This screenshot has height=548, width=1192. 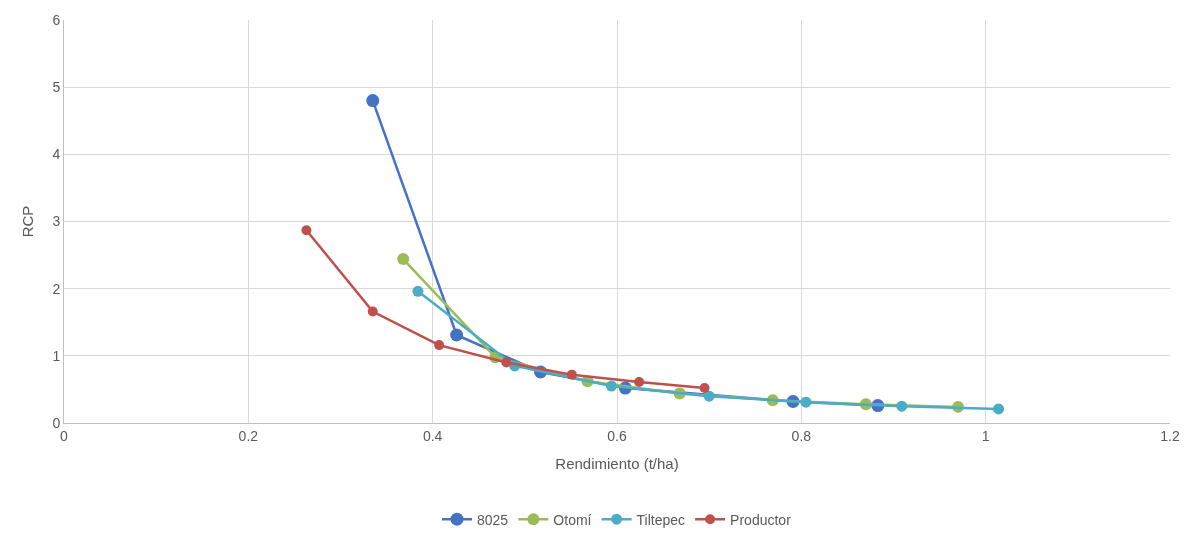 What do you see at coordinates (56, 19) in the screenshot?
I see `y-tick-label: 6` at bounding box center [56, 19].